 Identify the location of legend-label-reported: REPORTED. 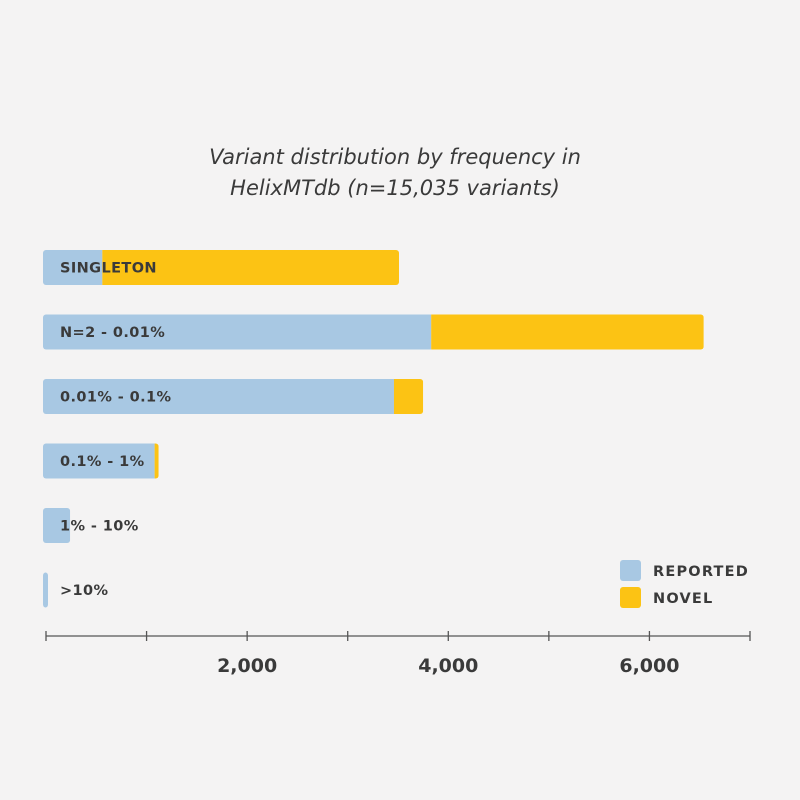
(701, 572).